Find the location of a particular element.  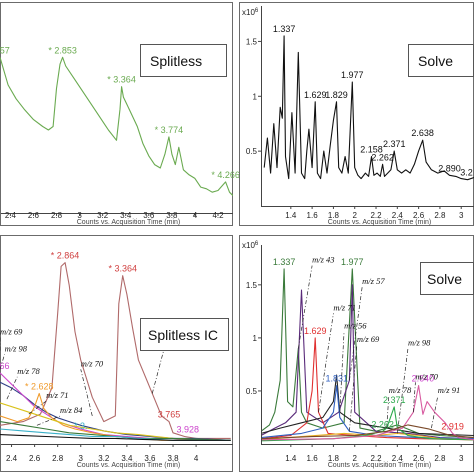

x-tick-label: 4.2 is located at coordinates (218, 215).